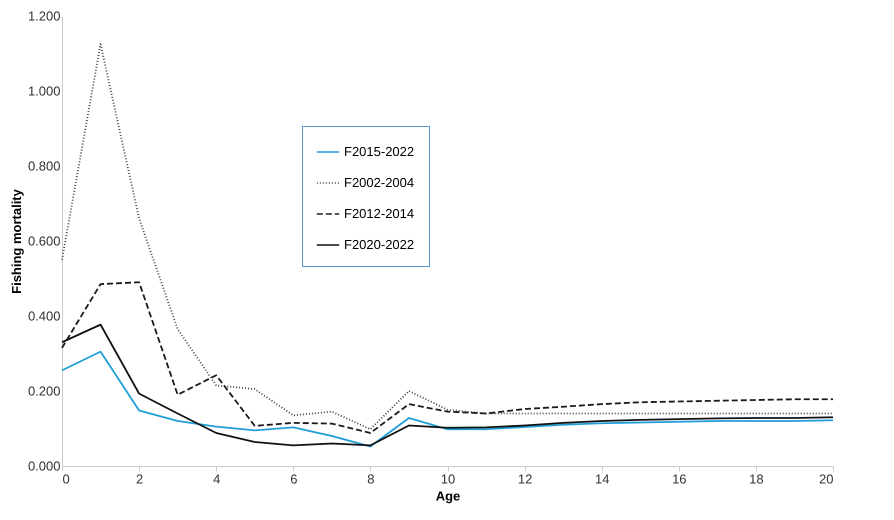 This screenshot has width=894, height=520. Describe the element at coordinates (448, 479) in the screenshot. I see `x-tick-label: 10` at that location.